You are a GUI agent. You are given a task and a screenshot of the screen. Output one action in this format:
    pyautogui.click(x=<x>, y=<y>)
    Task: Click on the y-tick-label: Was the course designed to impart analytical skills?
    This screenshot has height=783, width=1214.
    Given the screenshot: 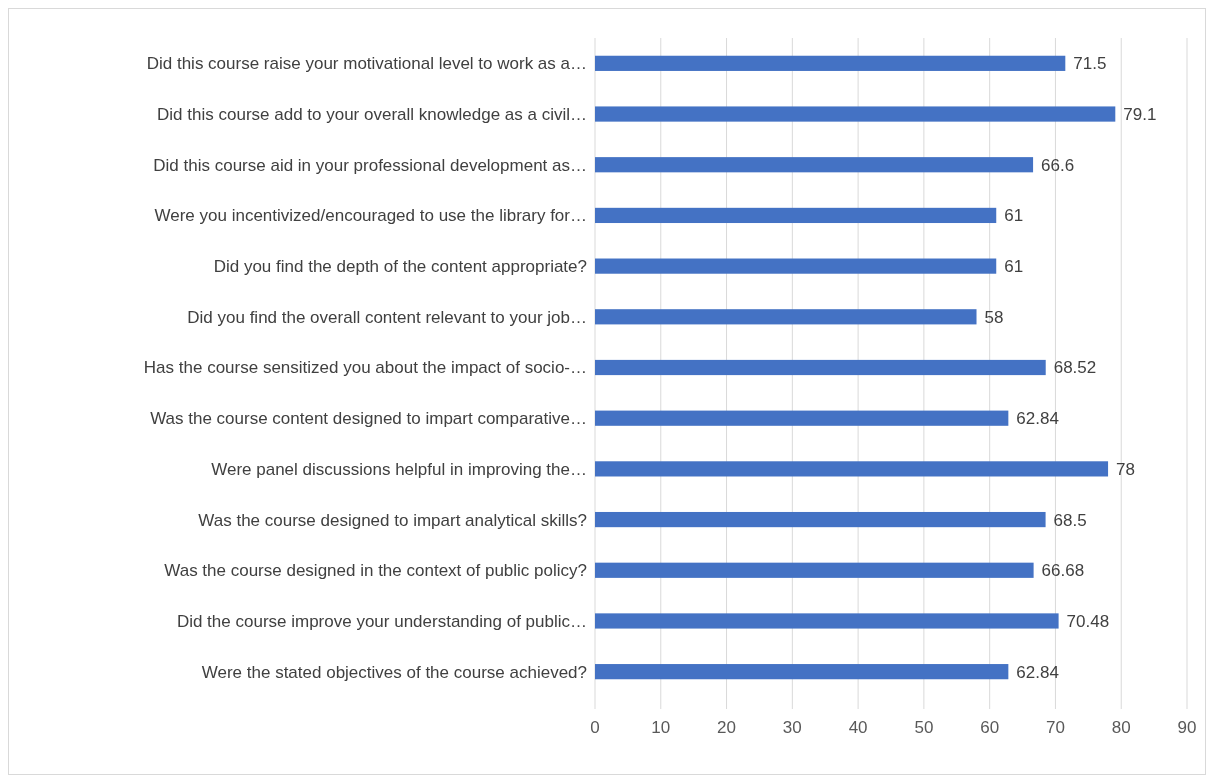 What is the action you would take?
    pyautogui.click(x=392, y=520)
    